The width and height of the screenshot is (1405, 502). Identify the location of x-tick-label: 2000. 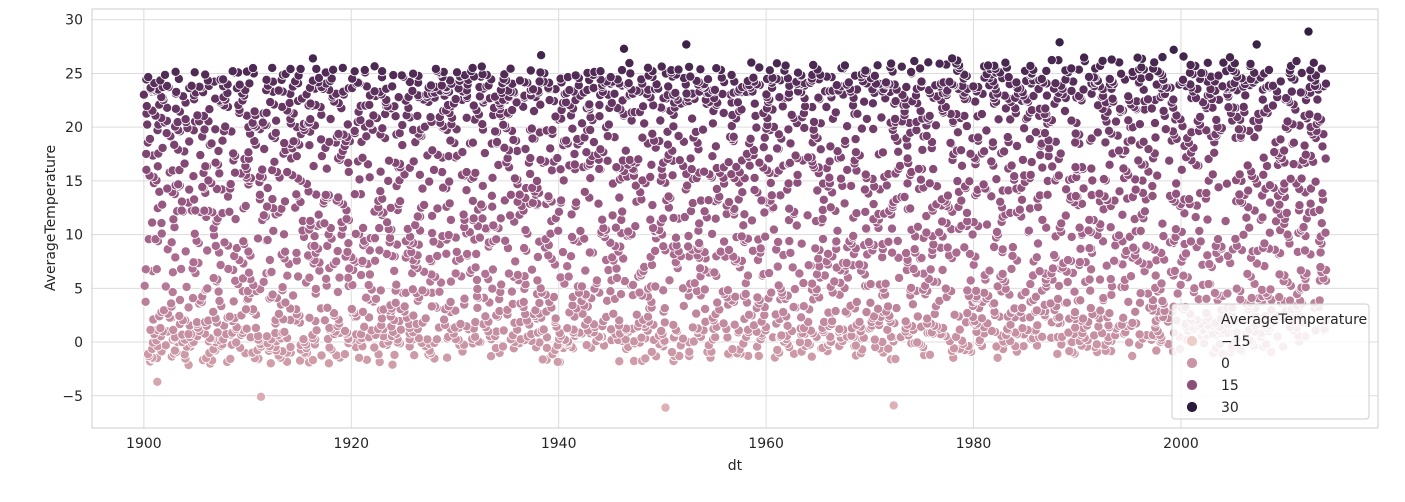
(1181, 444).